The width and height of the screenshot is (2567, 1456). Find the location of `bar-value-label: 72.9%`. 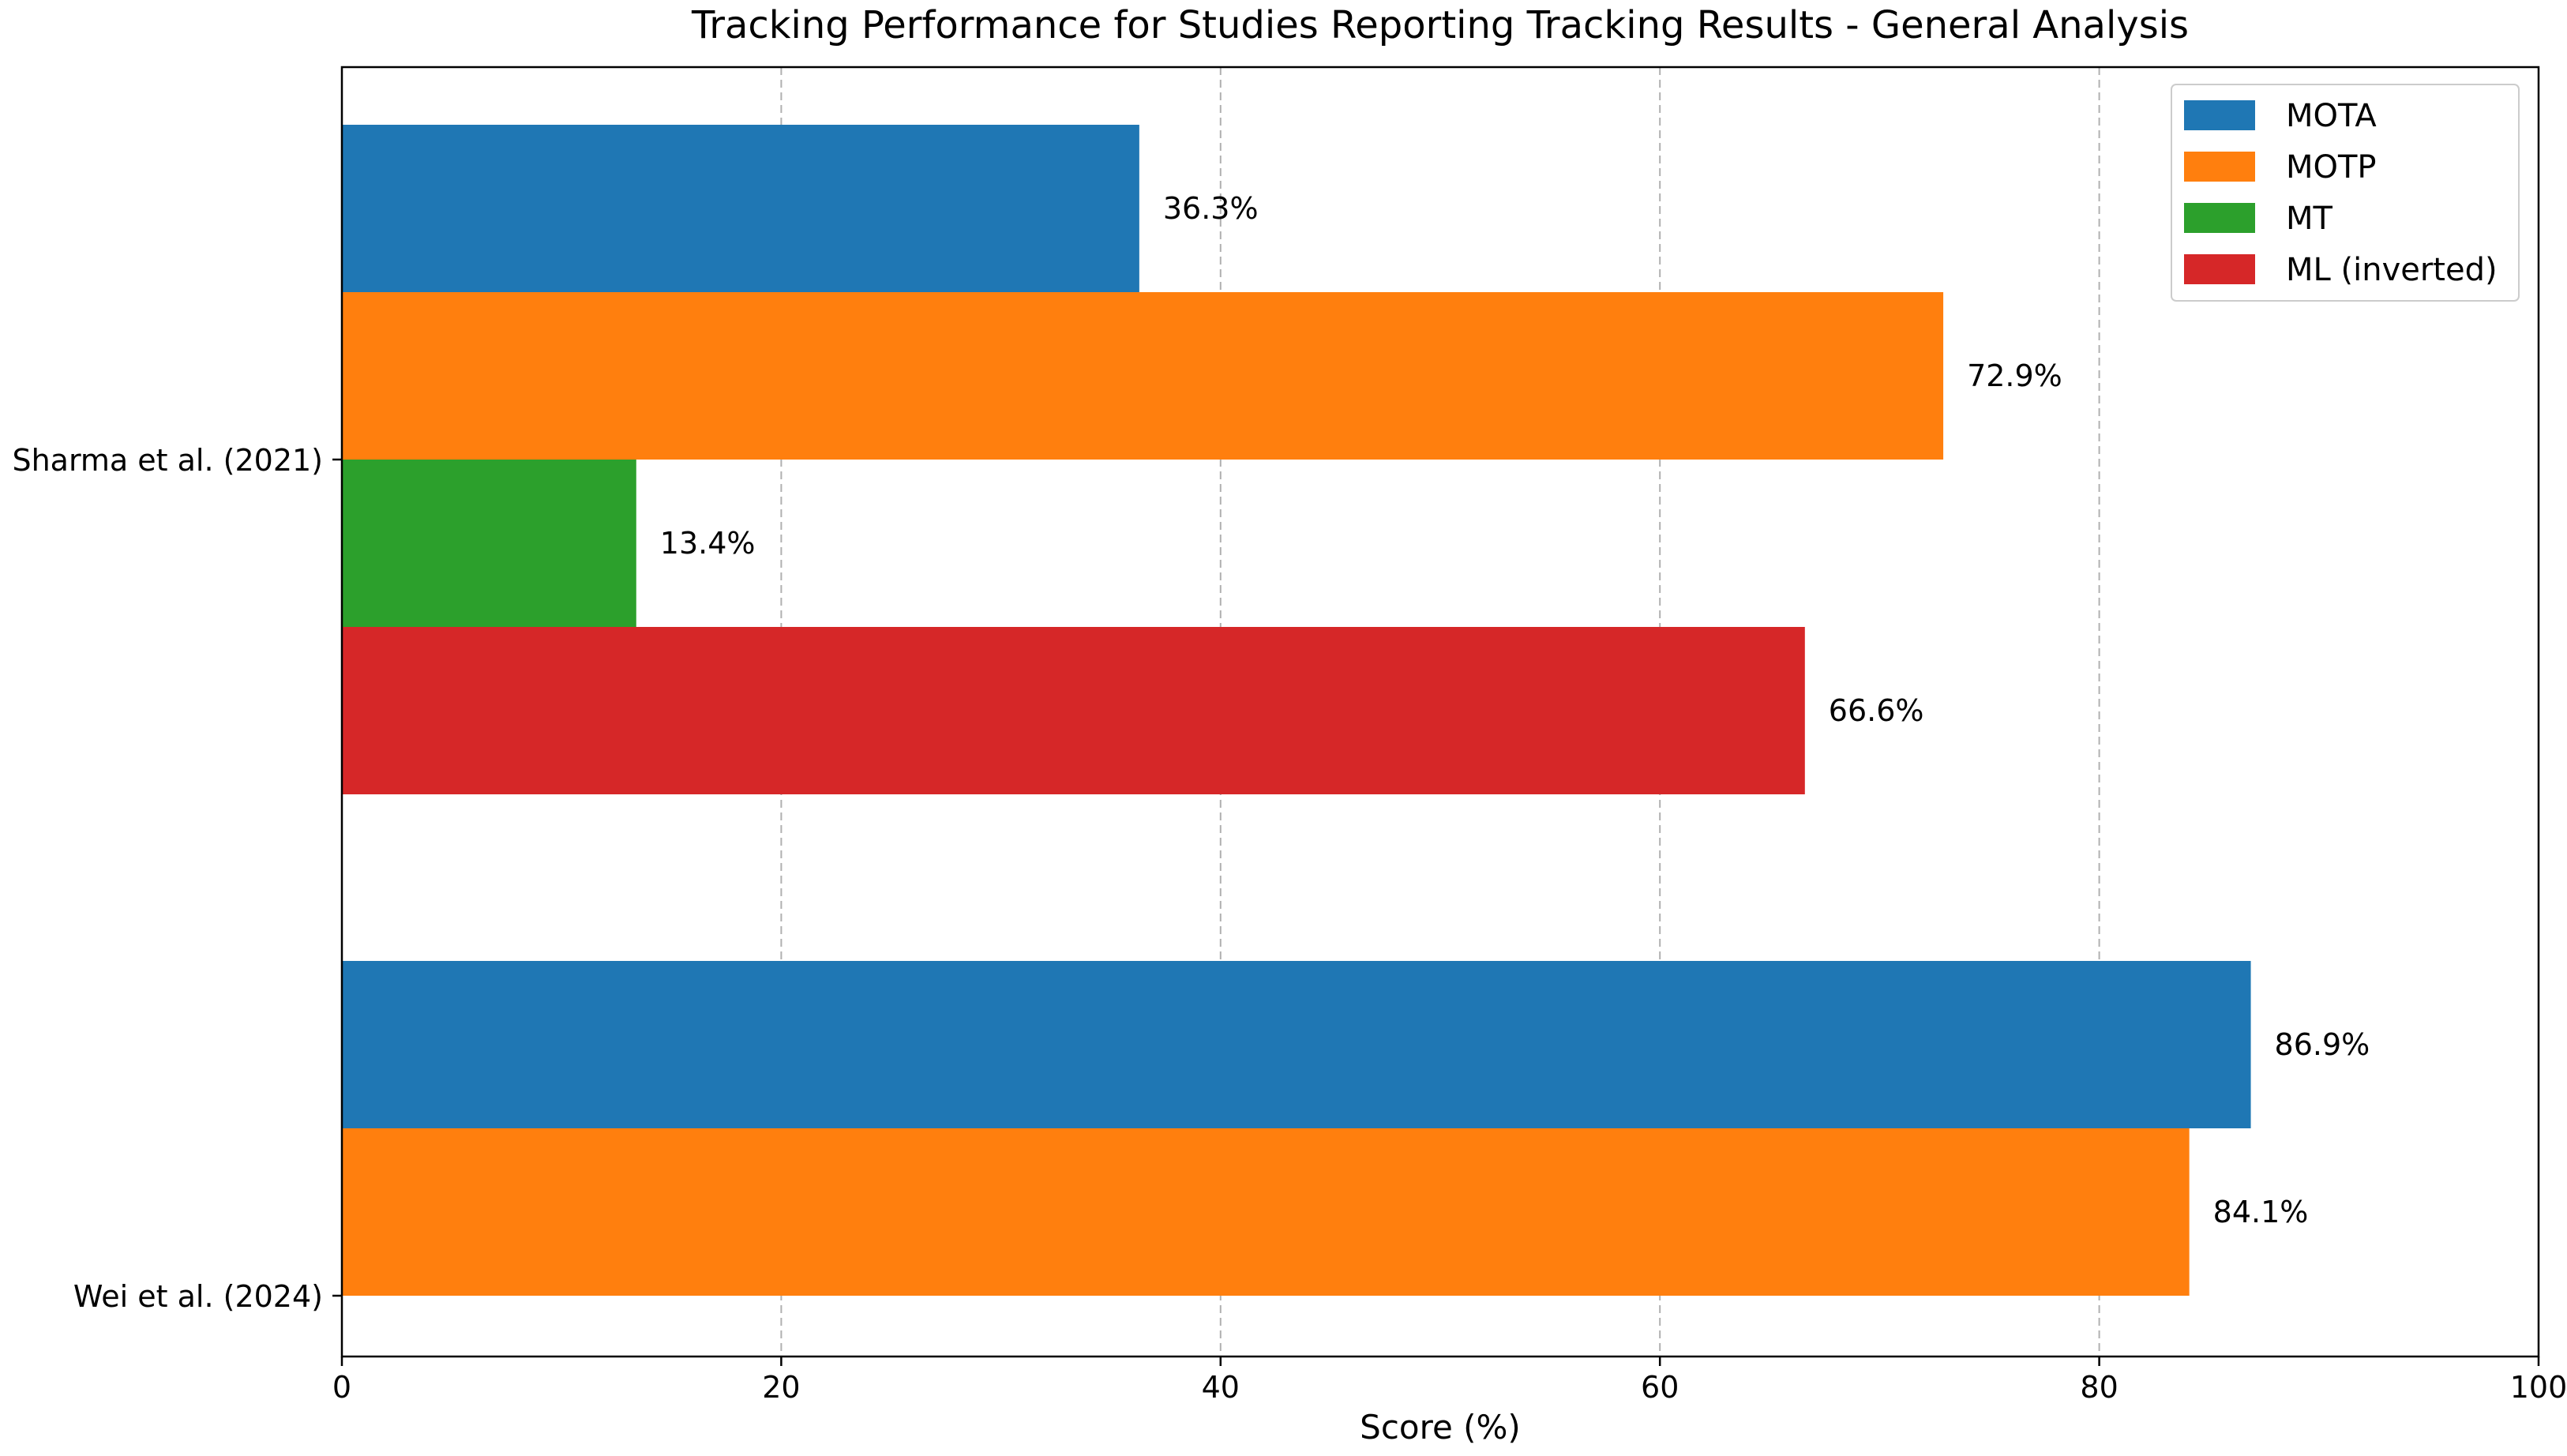

bar-value-label: 72.9% is located at coordinates (2014, 375).